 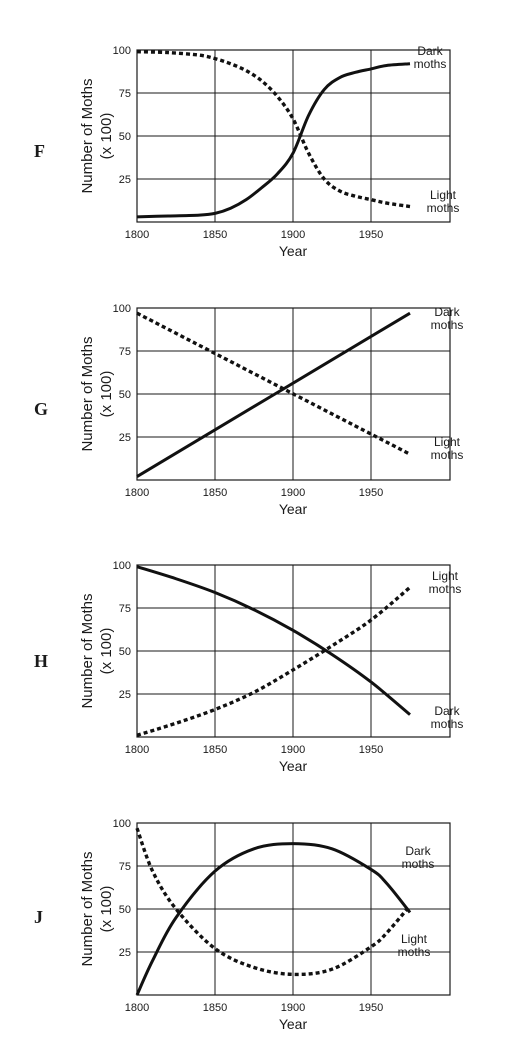 What do you see at coordinates (41, 409) in the screenshot?
I see `option-letter: G` at bounding box center [41, 409].